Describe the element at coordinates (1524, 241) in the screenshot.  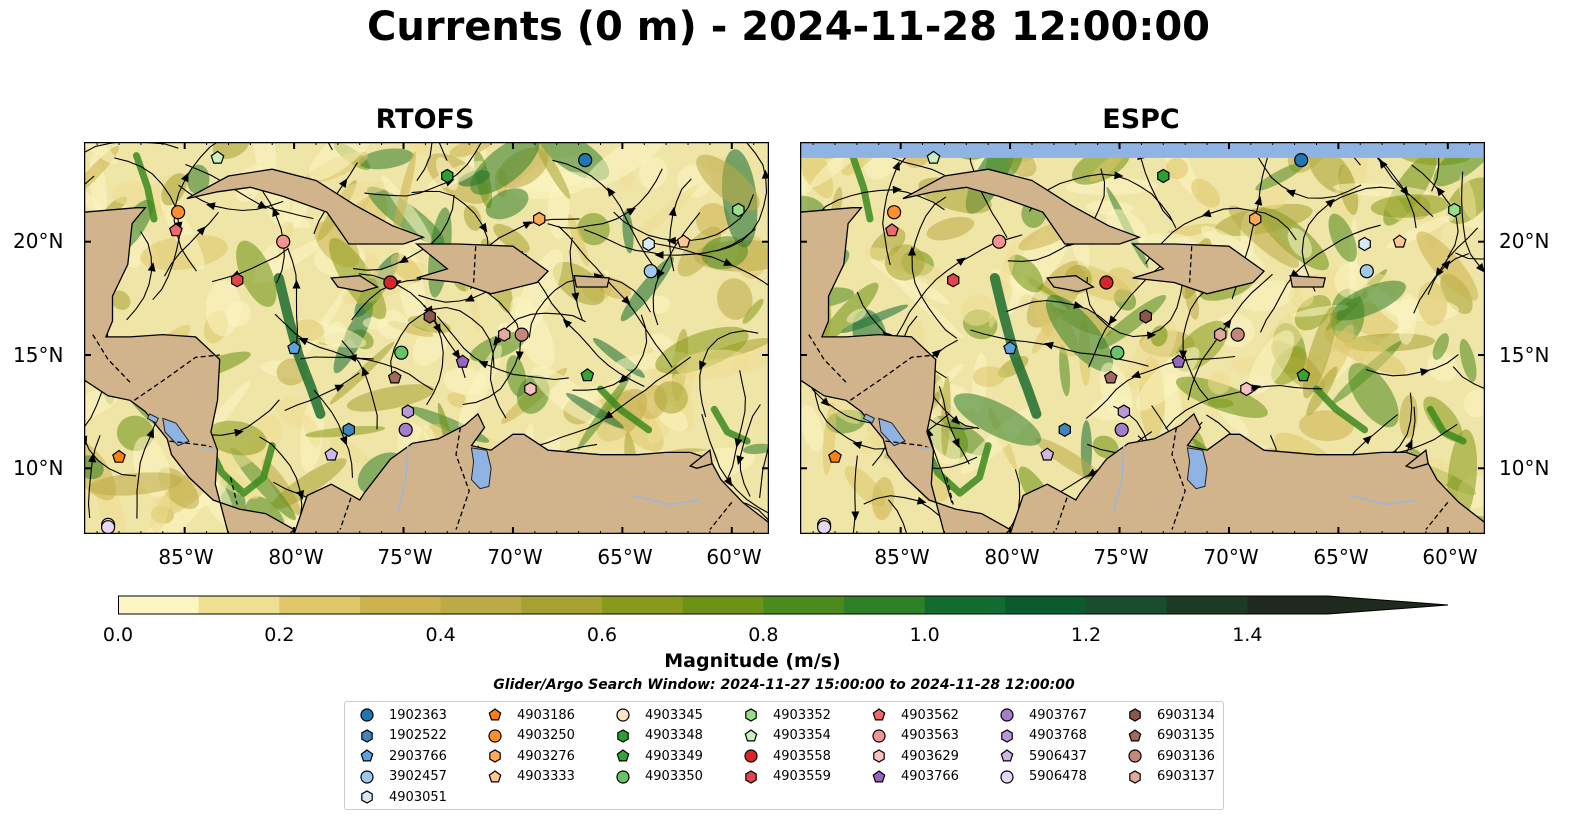
I see `lat-label-right-20n: 20°N` at that location.